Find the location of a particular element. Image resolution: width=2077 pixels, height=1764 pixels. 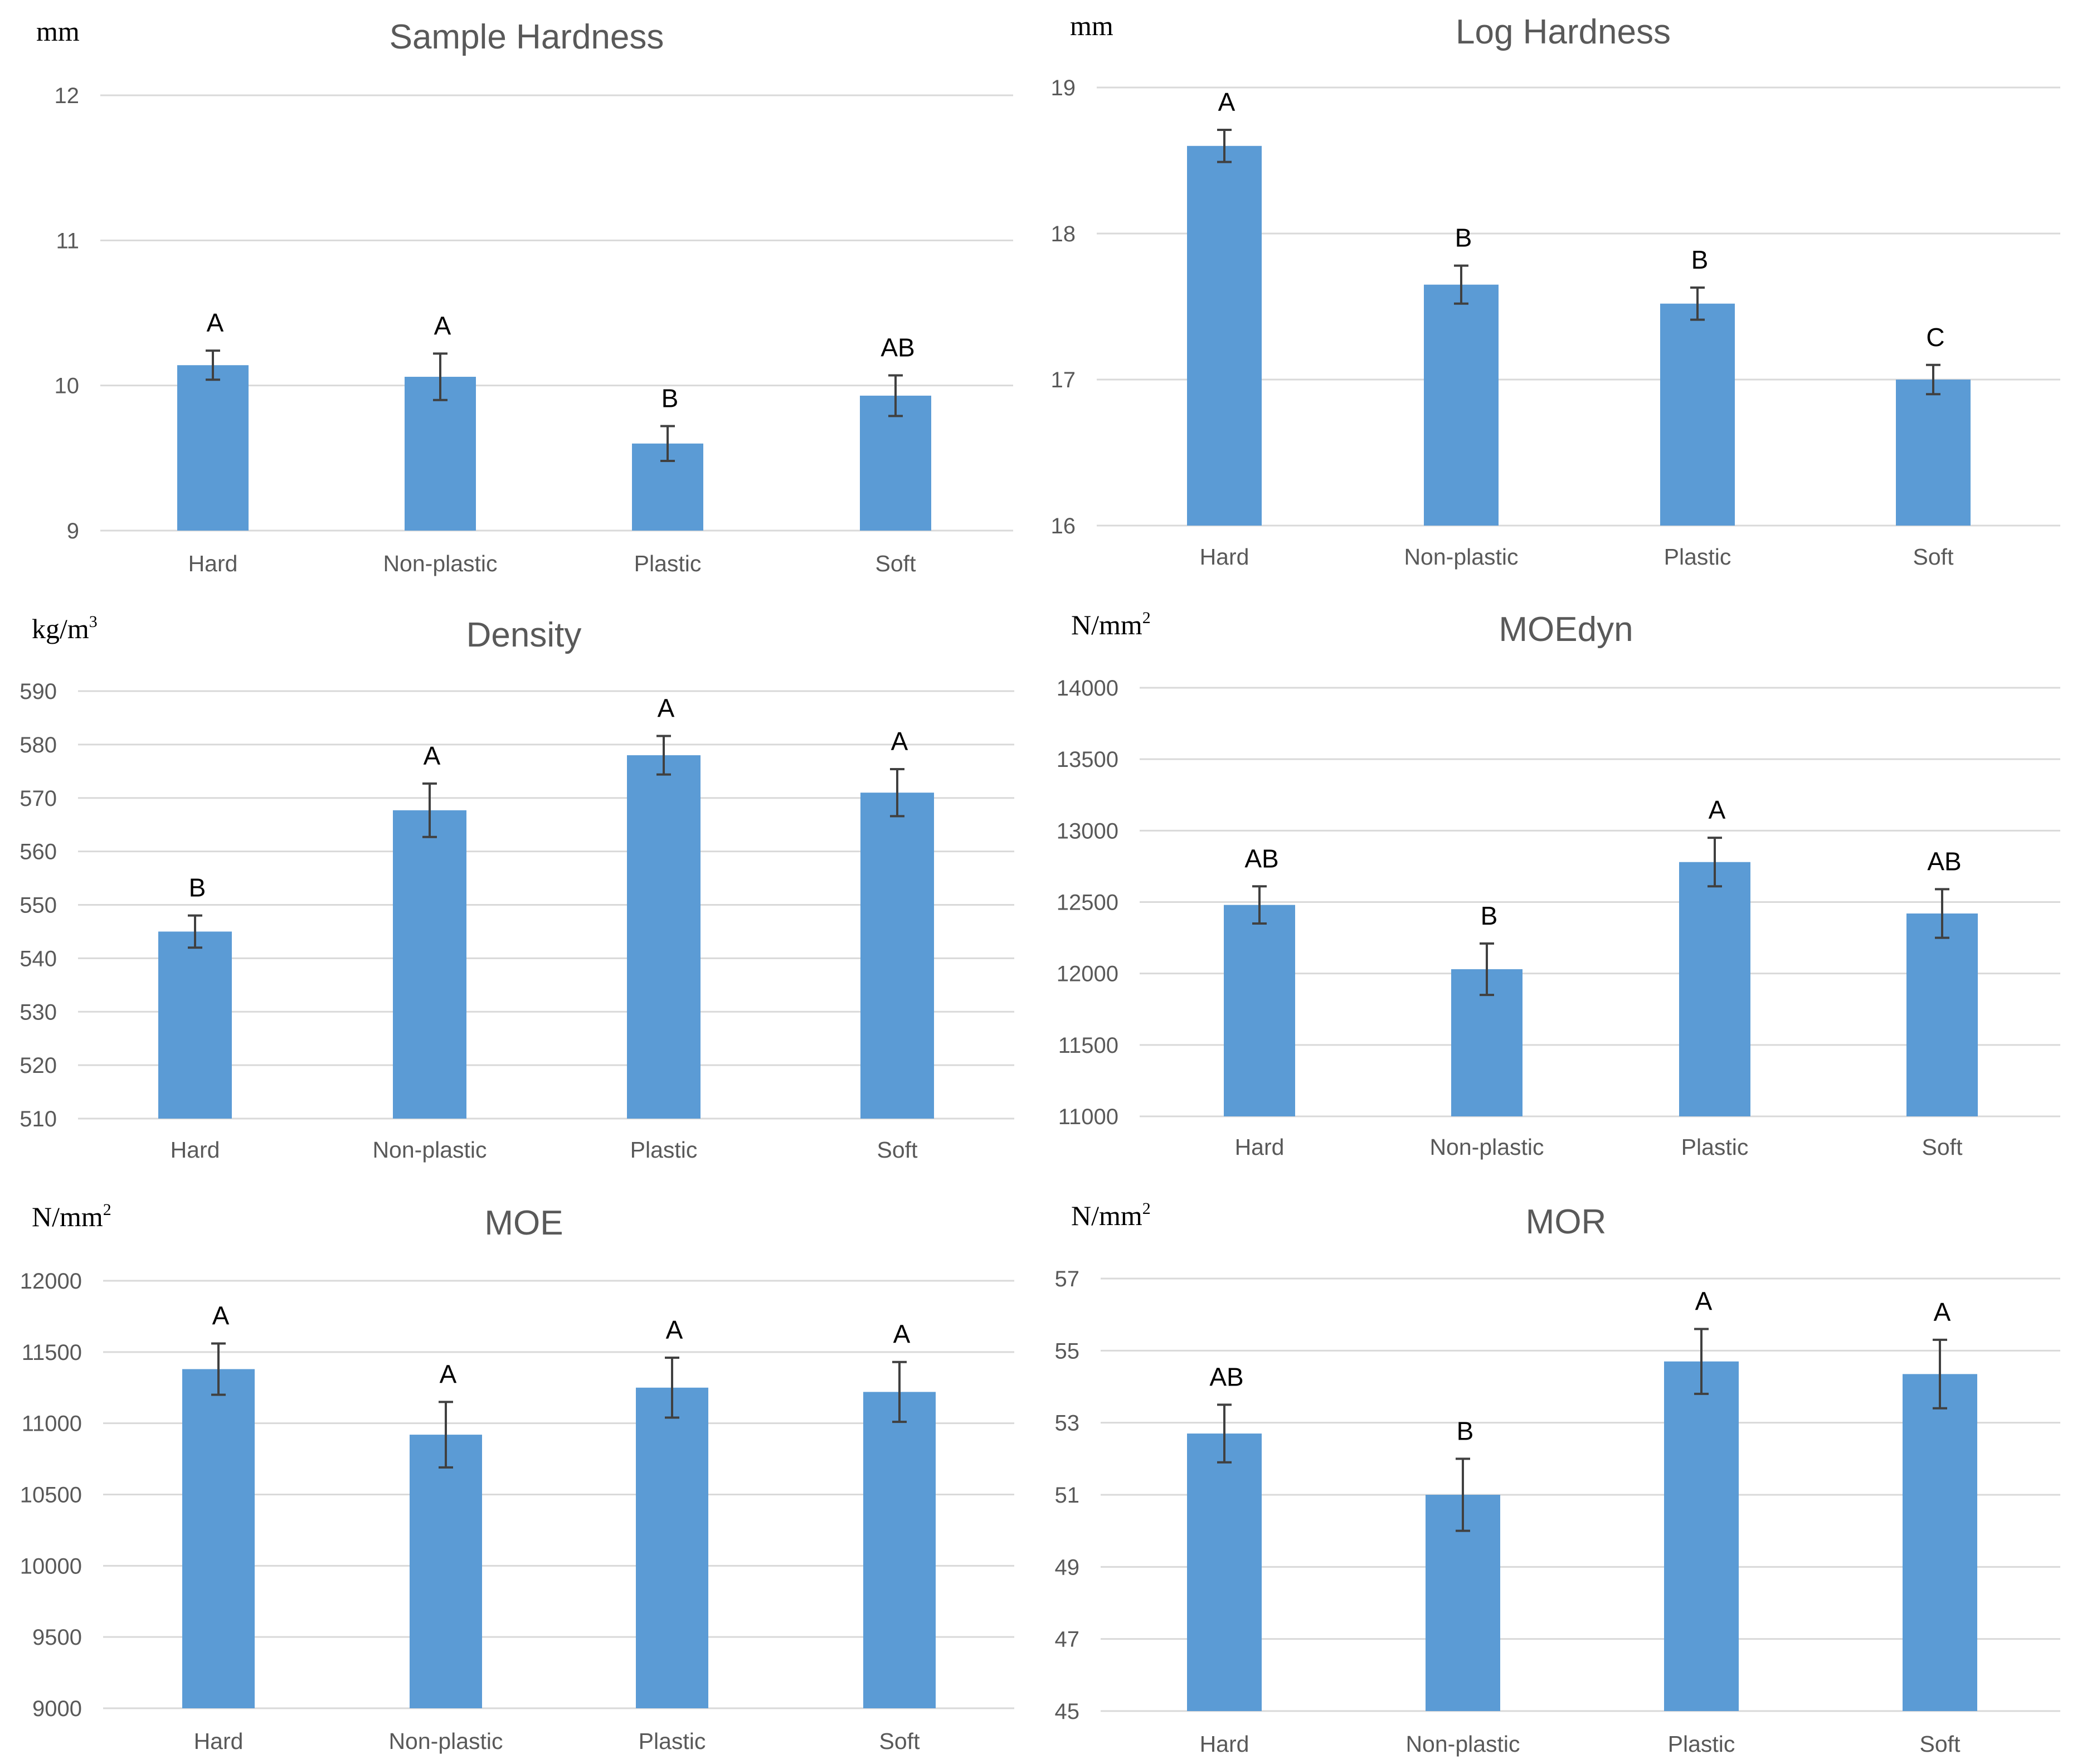

y-tick-label: 10000 is located at coordinates (51, 1566).